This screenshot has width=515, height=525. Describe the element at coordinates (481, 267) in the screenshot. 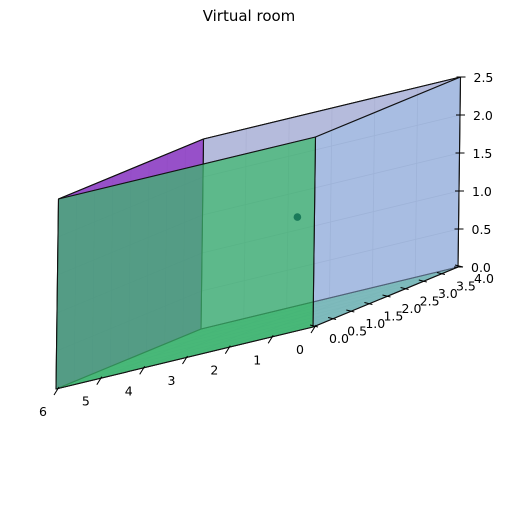

I see `z-tick-label: 0.0` at that location.